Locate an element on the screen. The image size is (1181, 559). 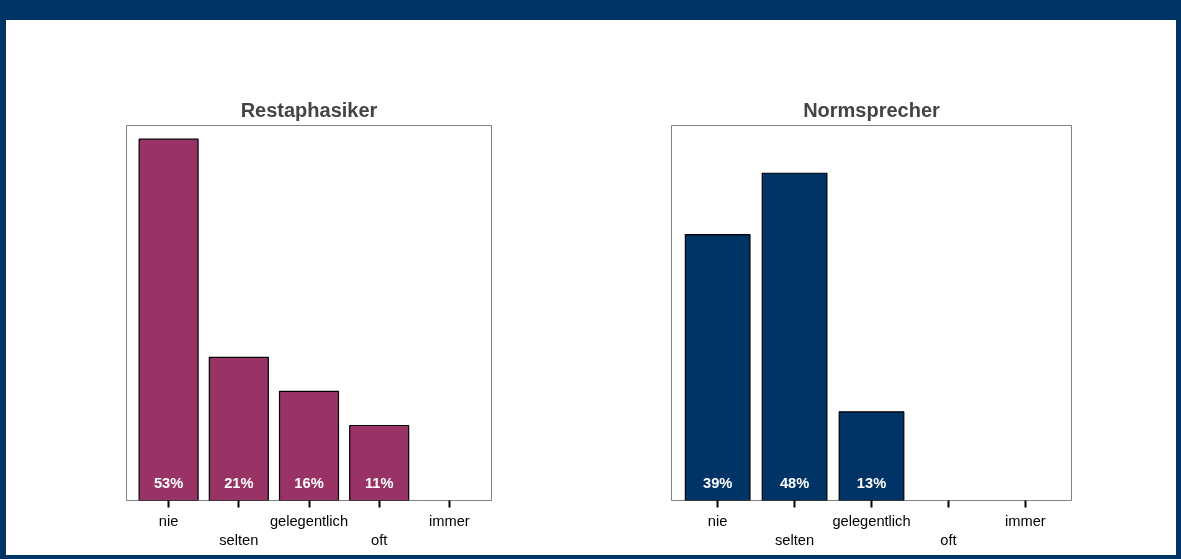
chart-title: Restaphasiker is located at coordinates (309, 109).